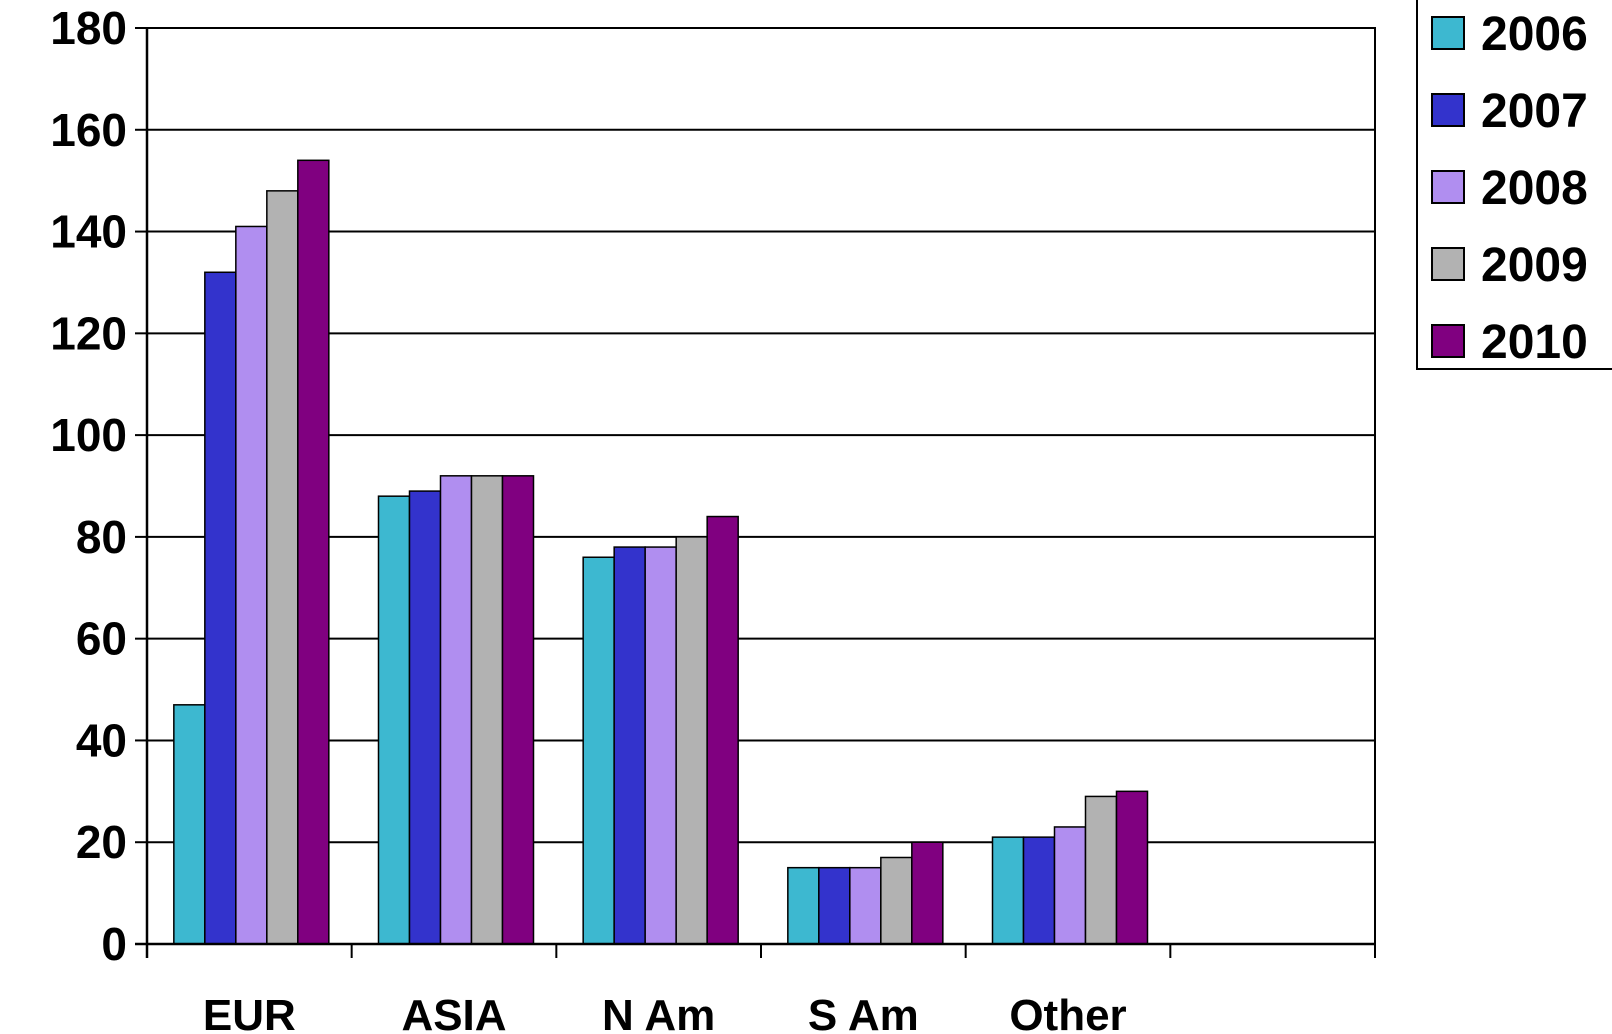 The height and width of the screenshot is (1034, 1612). What do you see at coordinates (629, 745) in the screenshot?
I see `bar-n-am-2007` at bounding box center [629, 745].